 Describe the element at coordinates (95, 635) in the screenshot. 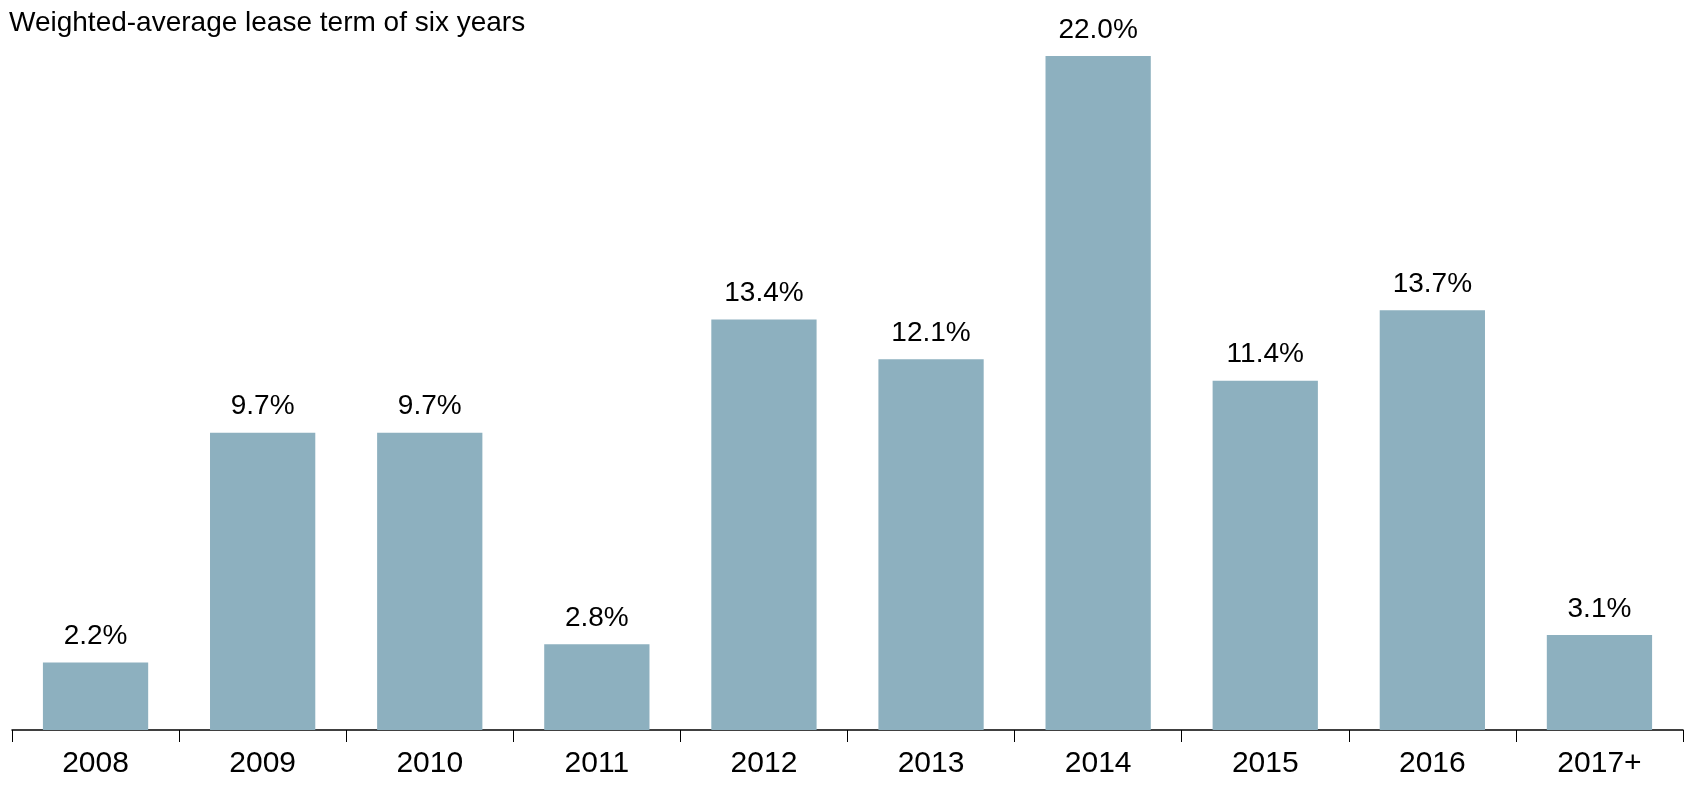

I see `data-label: 2.2%` at that location.